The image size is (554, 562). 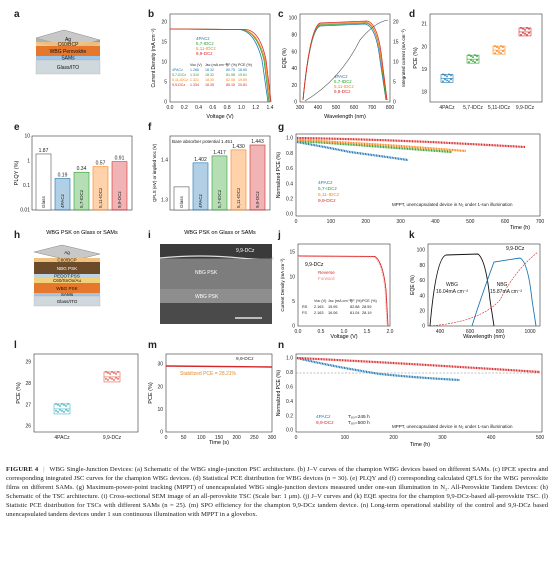 What do you see at coordinates (230, 70) in the screenshot?
I see `b-table-cell: 80.75` at bounding box center [230, 70].